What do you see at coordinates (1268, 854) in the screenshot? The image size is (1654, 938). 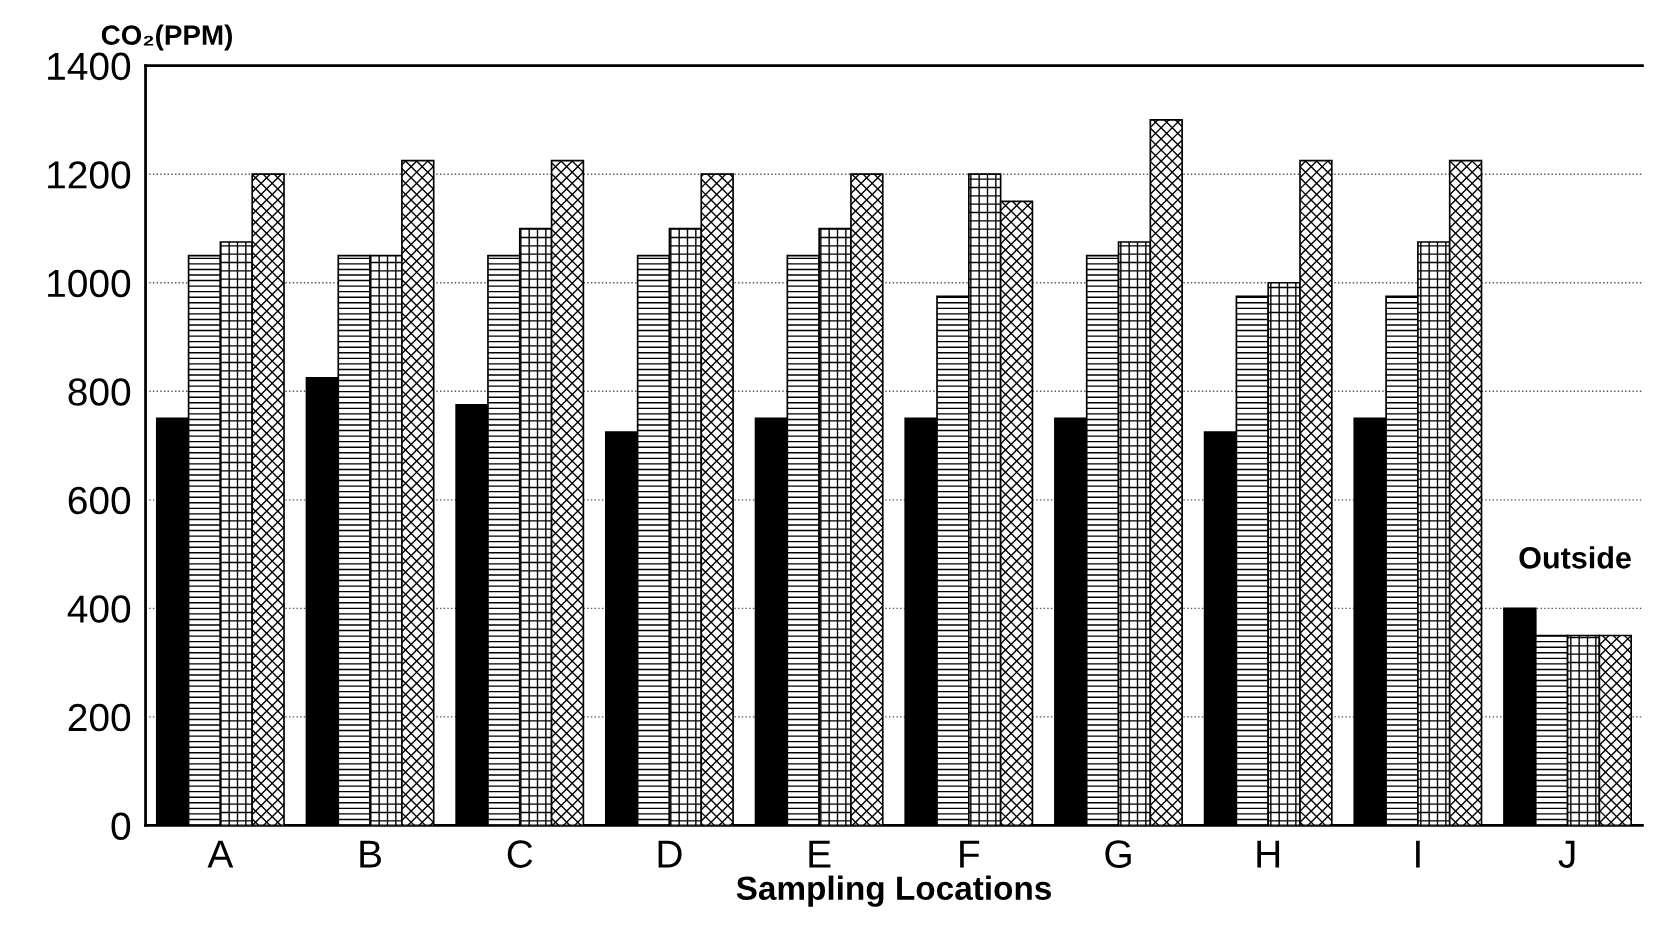 I see `x-tick-label: H` at bounding box center [1268, 854].